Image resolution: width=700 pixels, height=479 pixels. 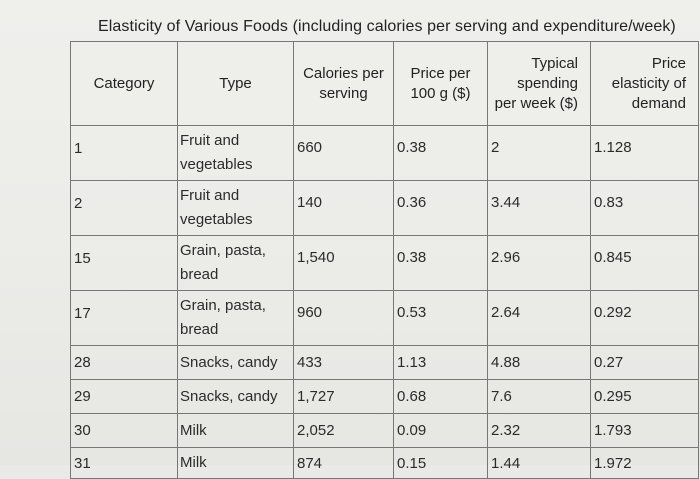 I want to click on cell-price: 0.68, so click(x=440, y=396).